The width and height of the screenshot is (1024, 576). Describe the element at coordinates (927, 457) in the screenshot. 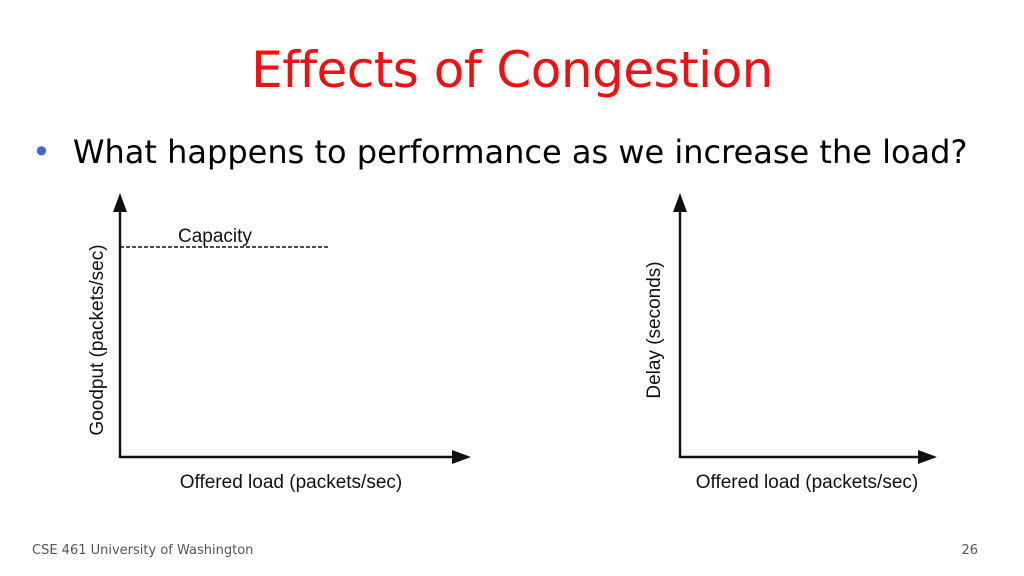

I see `delay-x-arrow-icon` at that location.